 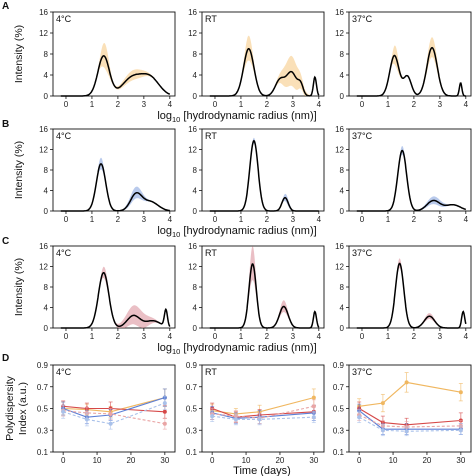 What do you see at coordinates (164, 231) in the screenshot?
I see `x-axis-label-log: log` at bounding box center [164, 231].